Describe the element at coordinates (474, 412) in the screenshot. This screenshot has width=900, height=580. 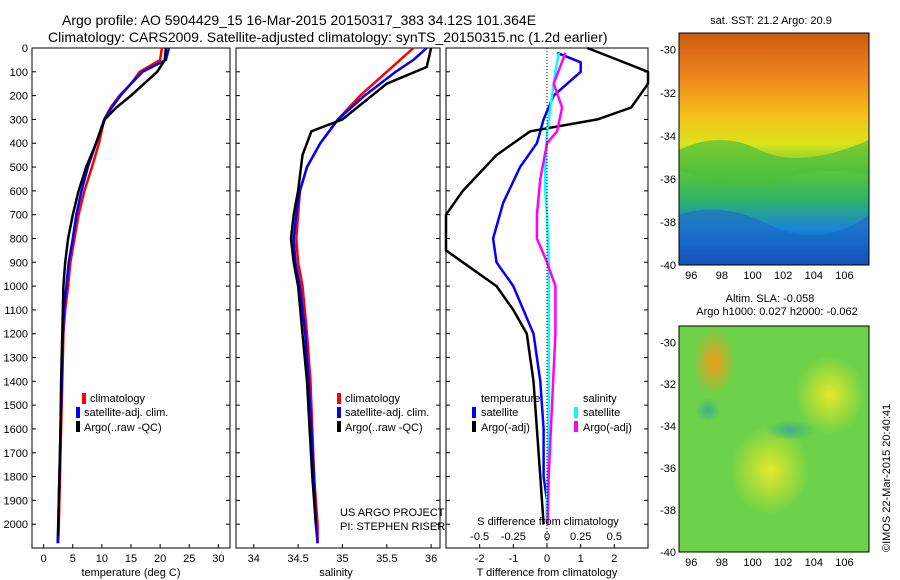
I see `legend-swatch-t-satellite` at that location.